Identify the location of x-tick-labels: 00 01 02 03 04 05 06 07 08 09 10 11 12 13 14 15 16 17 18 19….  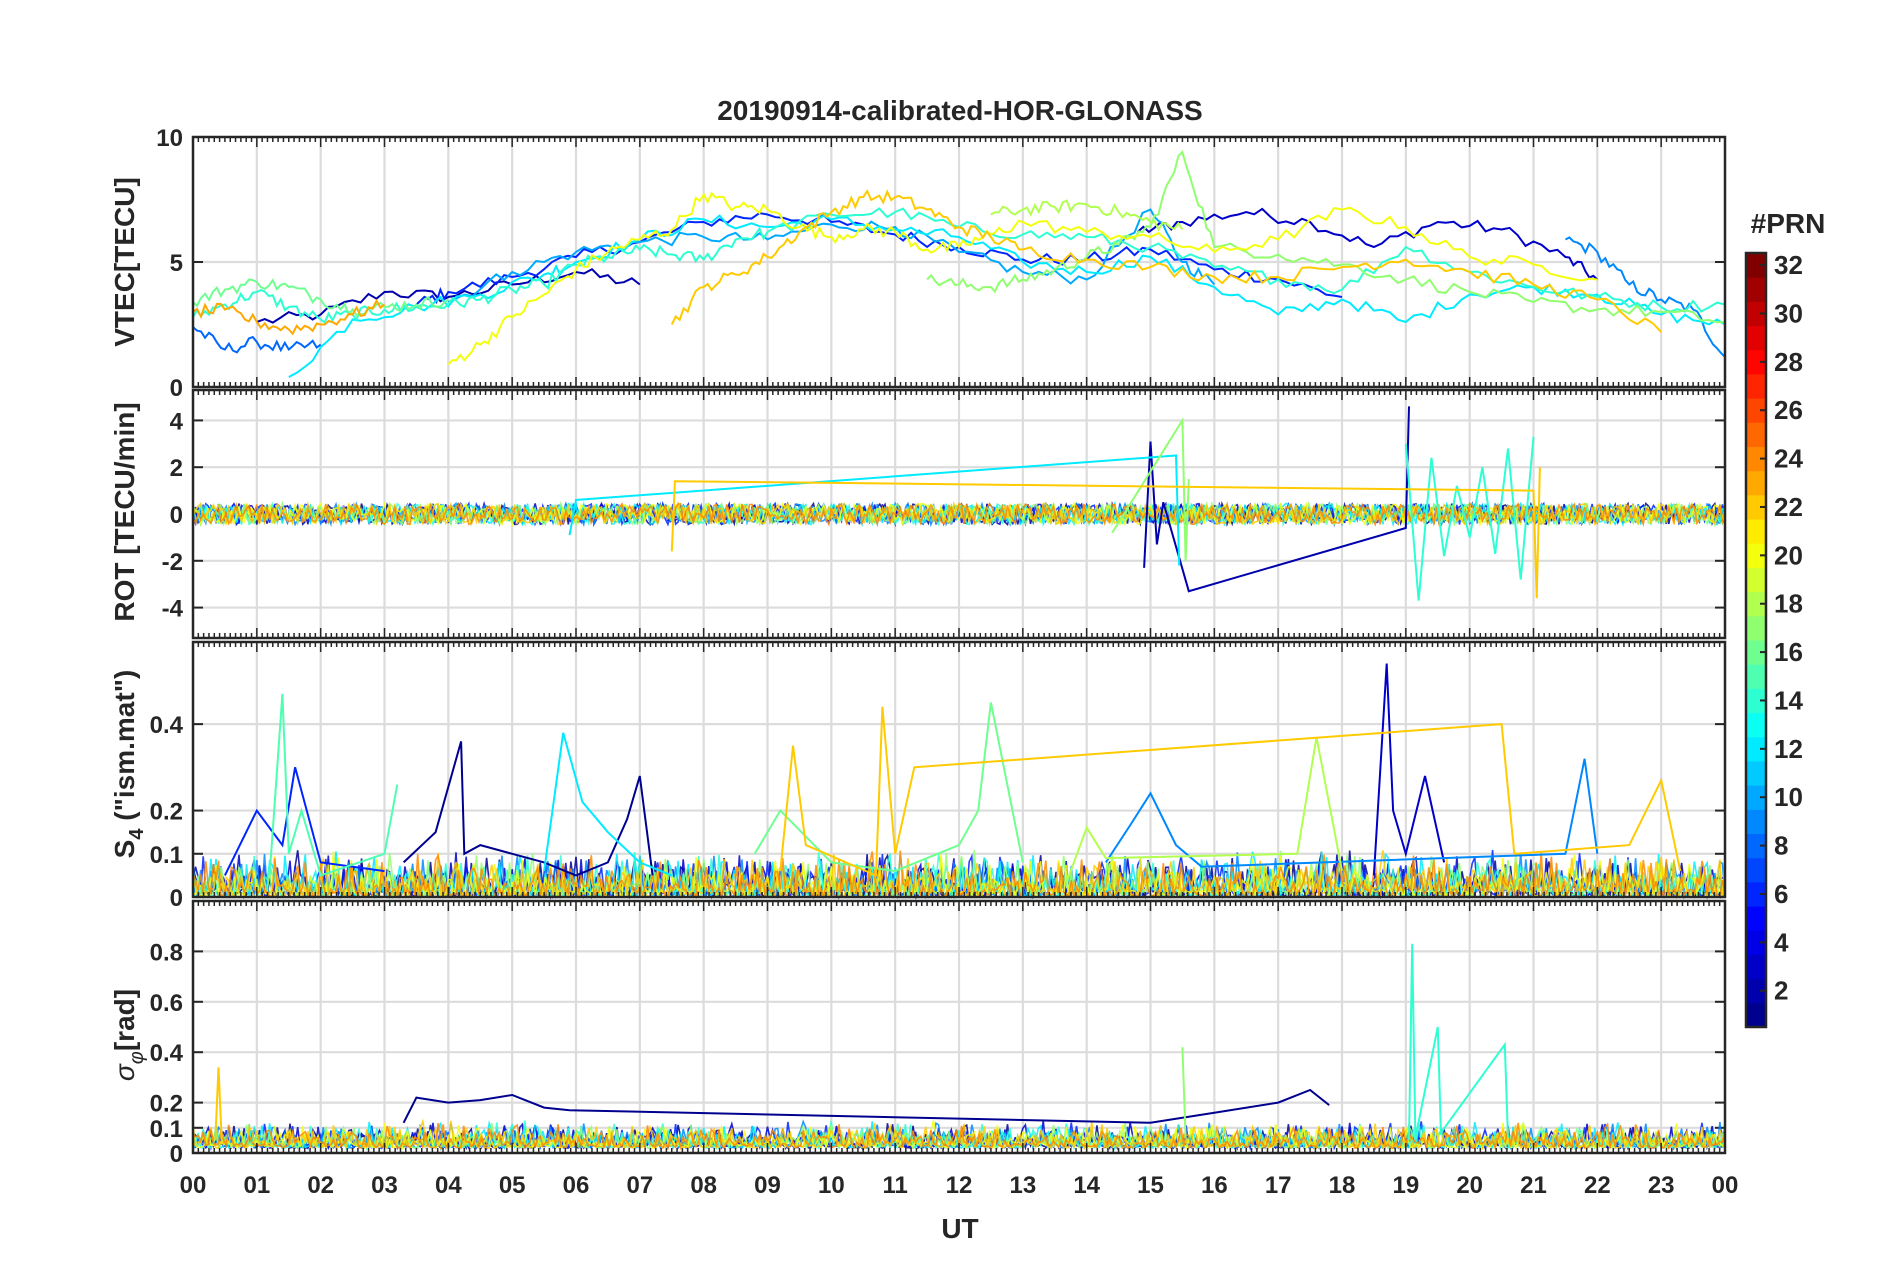
(959, 1185).